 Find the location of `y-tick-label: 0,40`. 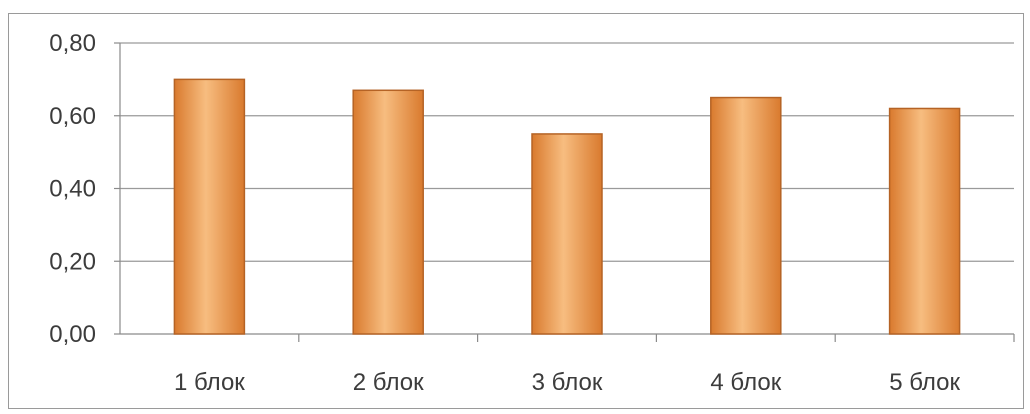

y-tick-label: 0,40 is located at coordinates (72, 189).